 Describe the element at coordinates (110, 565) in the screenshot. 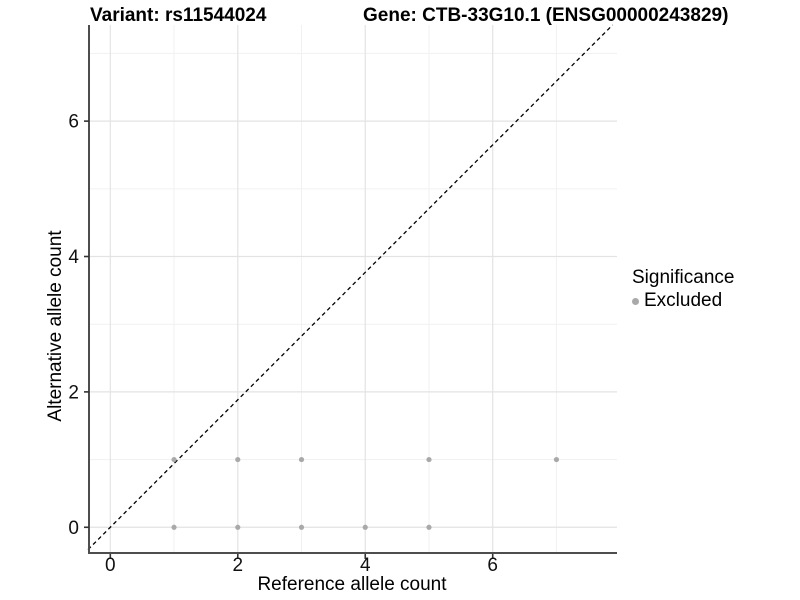

I see `x-tick-label: 0` at that location.